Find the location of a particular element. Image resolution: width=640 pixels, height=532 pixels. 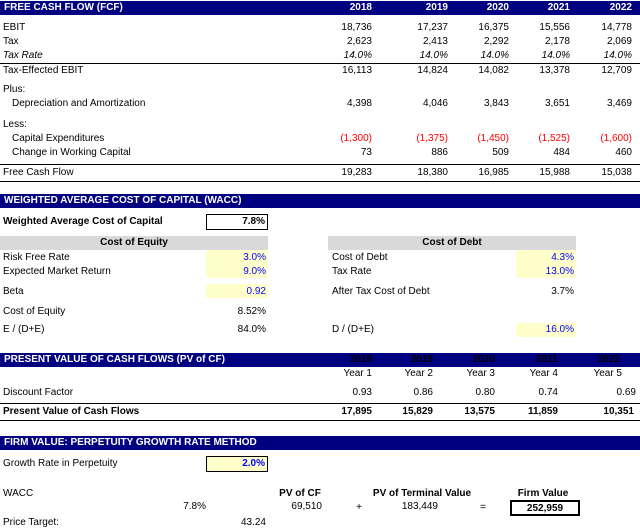

cell: 2,069 is located at coordinates (619, 41).